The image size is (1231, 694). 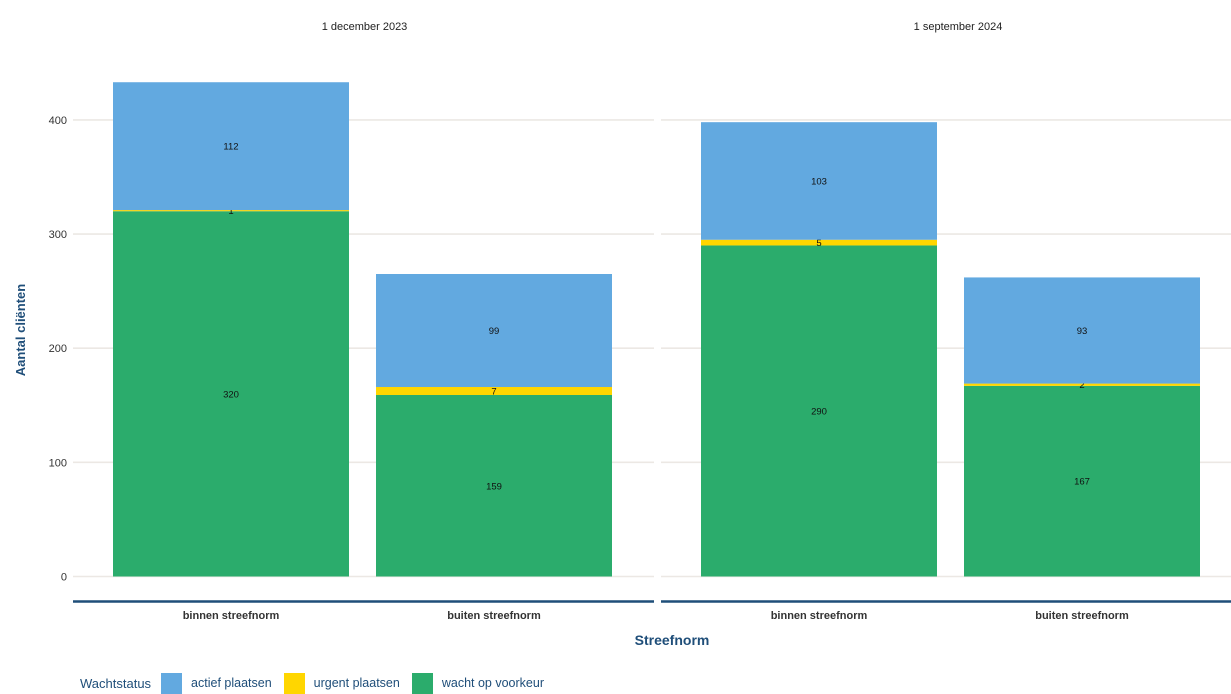 I want to click on data-label: 5, so click(x=818, y=243).